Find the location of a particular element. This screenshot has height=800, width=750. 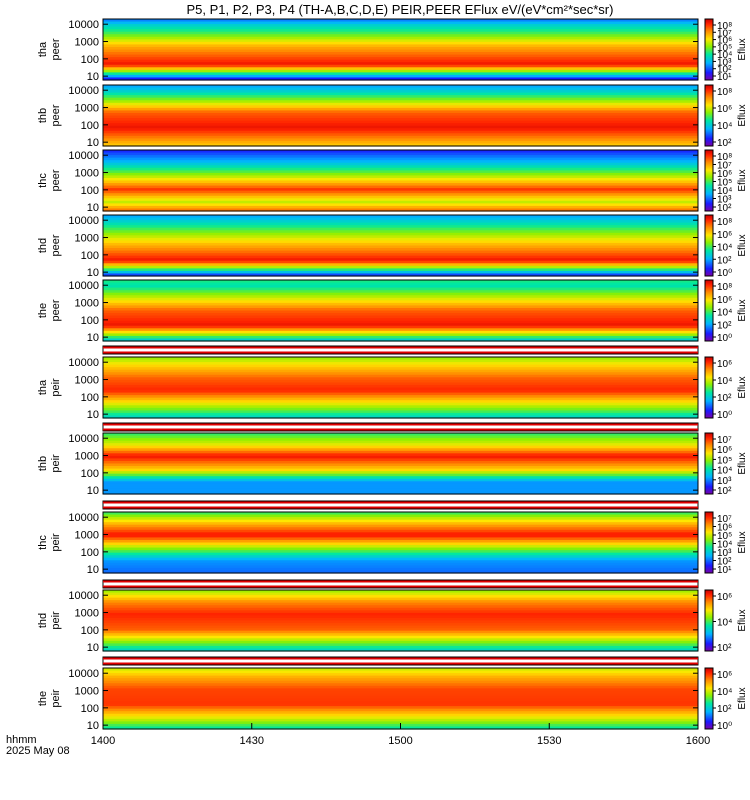

x-axis-label: hhmm is located at coordinates (21, 740).